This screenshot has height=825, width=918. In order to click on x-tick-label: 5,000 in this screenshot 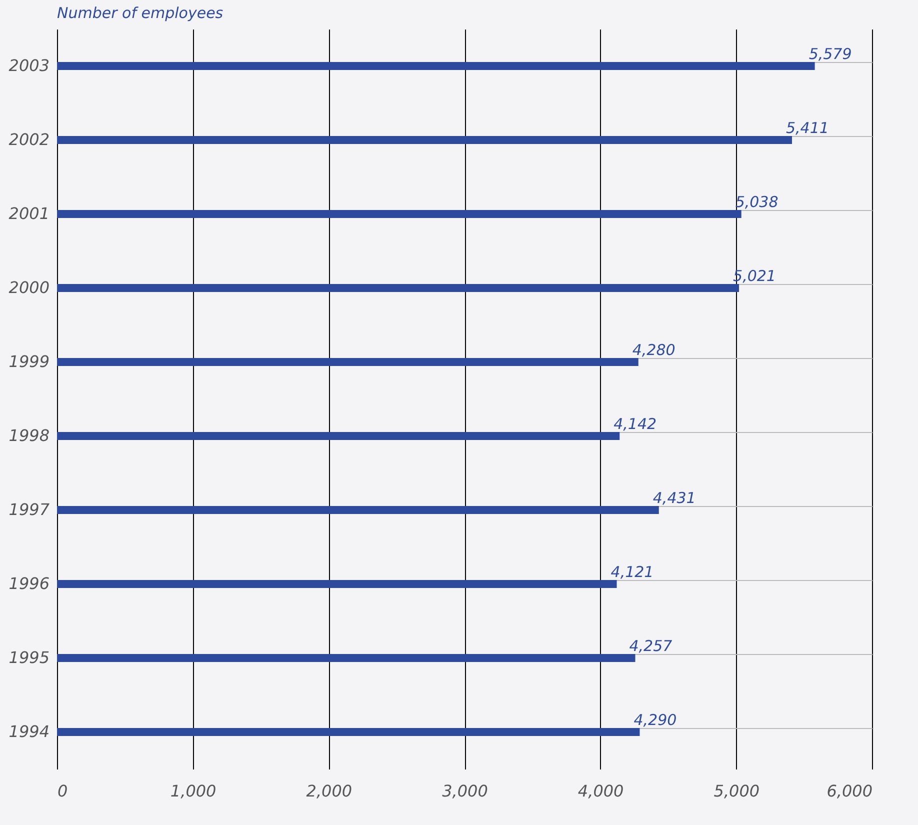, I will do `click(737, 791)`.